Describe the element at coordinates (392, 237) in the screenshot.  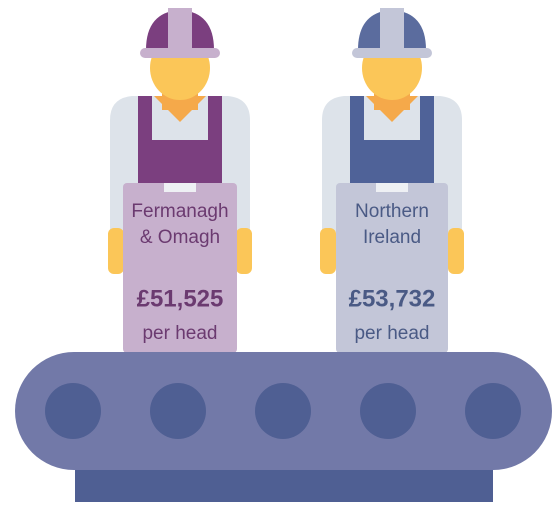
I see `label: Ireland` at that location.